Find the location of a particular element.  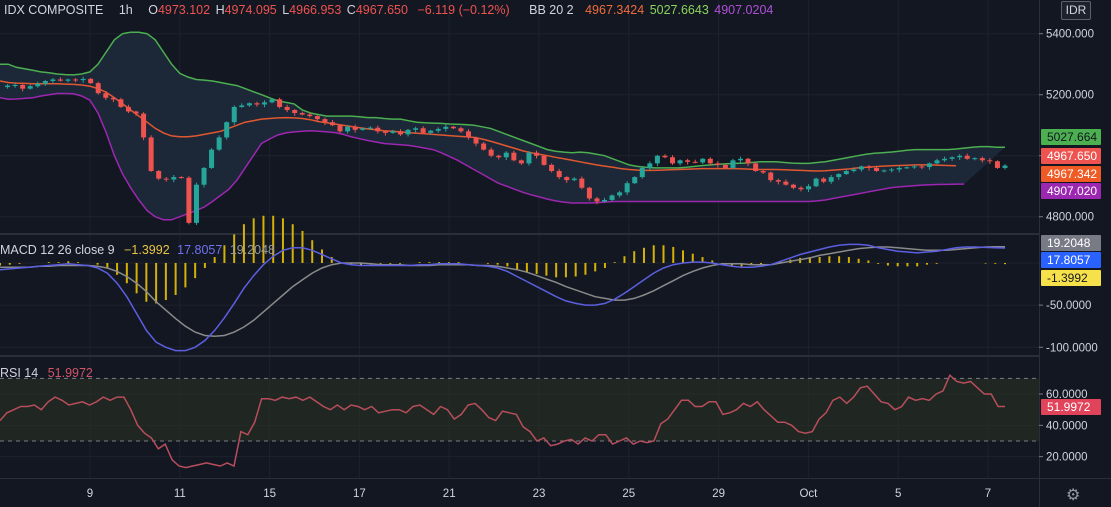

x-tick-label: 29 is located at coordinates (718, 494).